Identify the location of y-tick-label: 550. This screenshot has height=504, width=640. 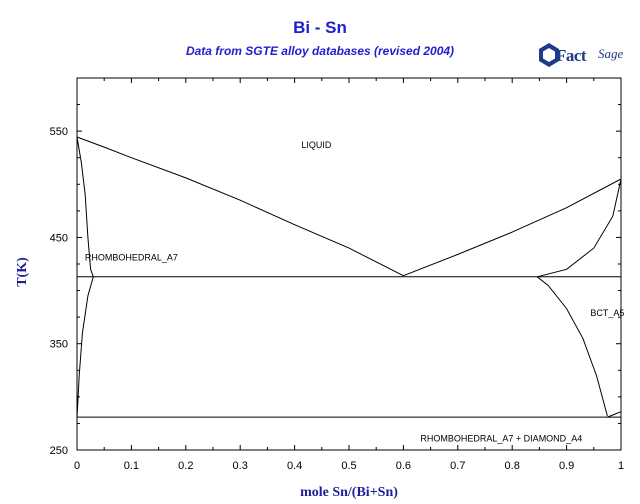
(59, 132).